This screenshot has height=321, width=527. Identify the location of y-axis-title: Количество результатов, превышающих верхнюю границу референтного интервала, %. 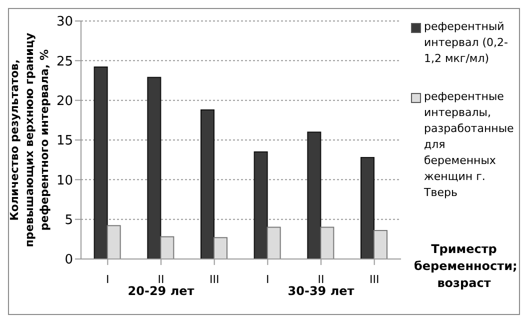
(29, 141).